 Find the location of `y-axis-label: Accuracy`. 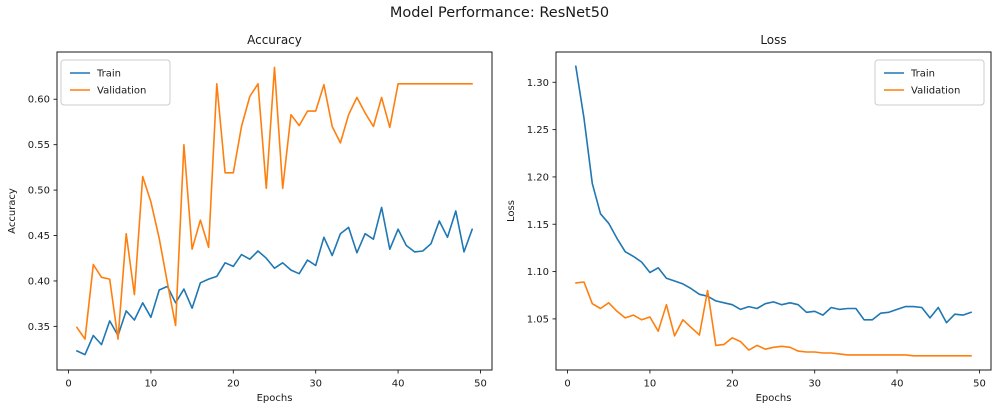

y-axis-label: Accuracy is located at coordinates (12, 211).